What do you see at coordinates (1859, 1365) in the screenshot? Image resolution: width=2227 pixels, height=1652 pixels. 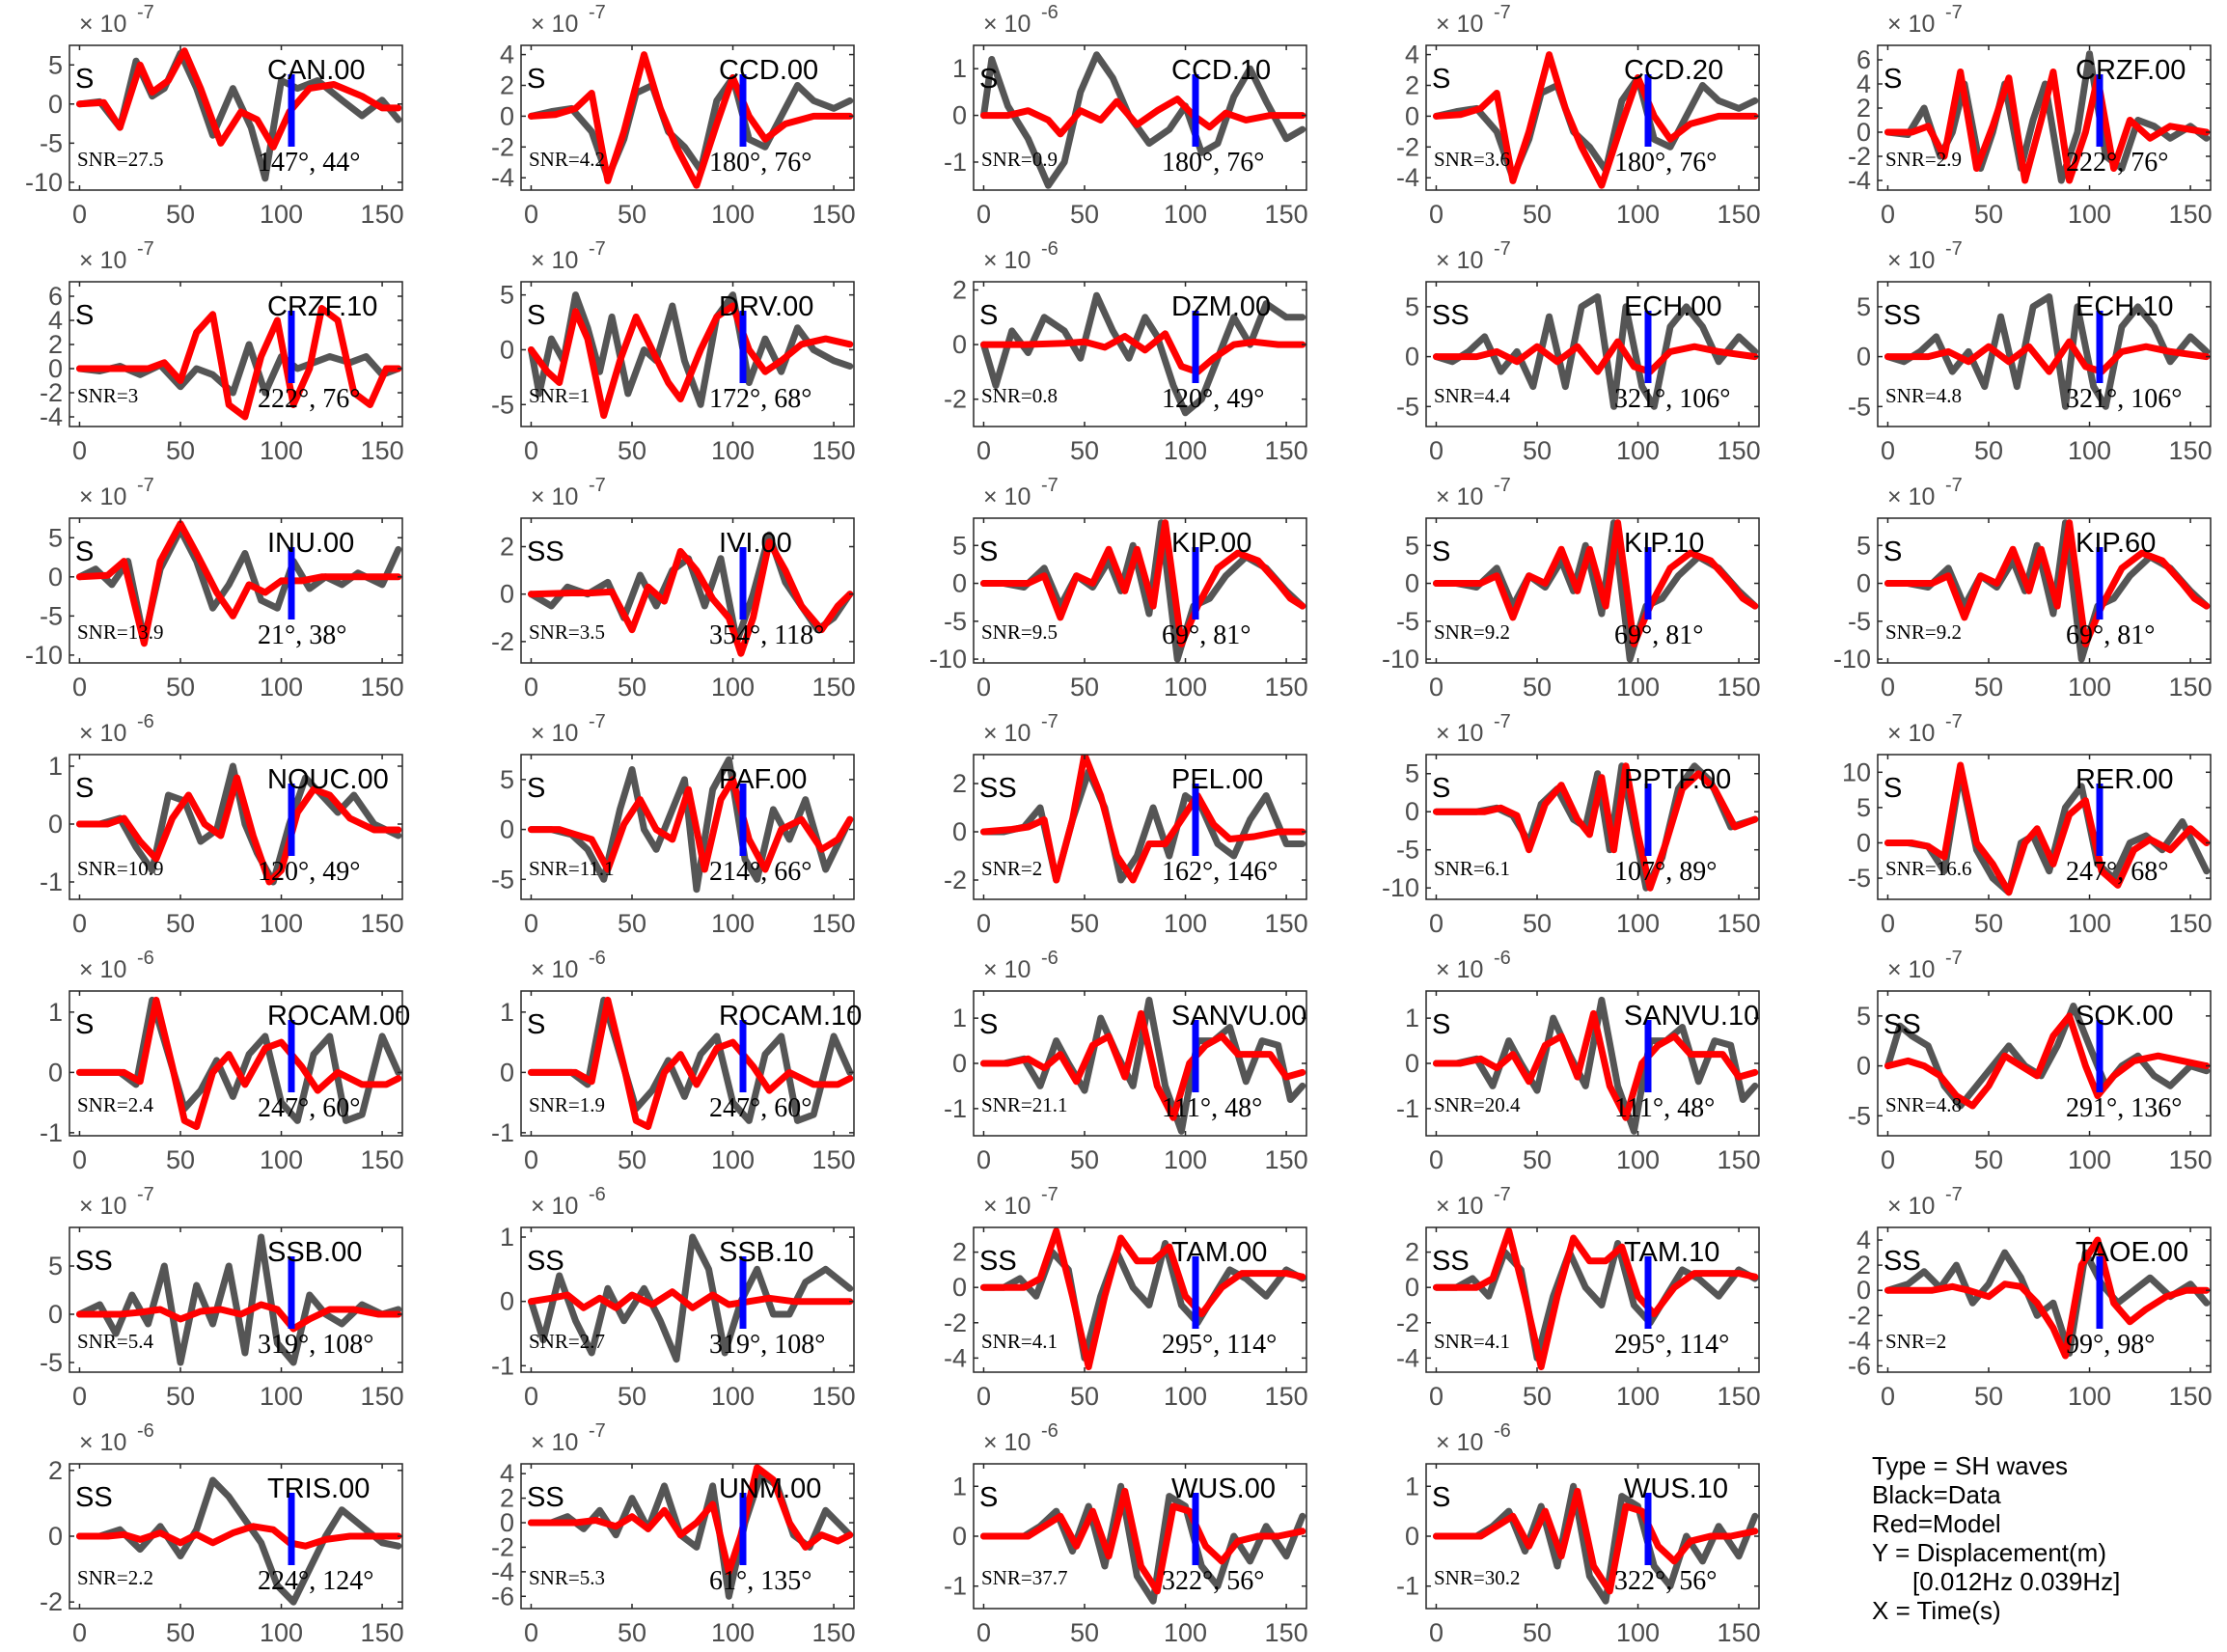 I see `y-tick-label: -6` at bounding box center [1859, 1365].